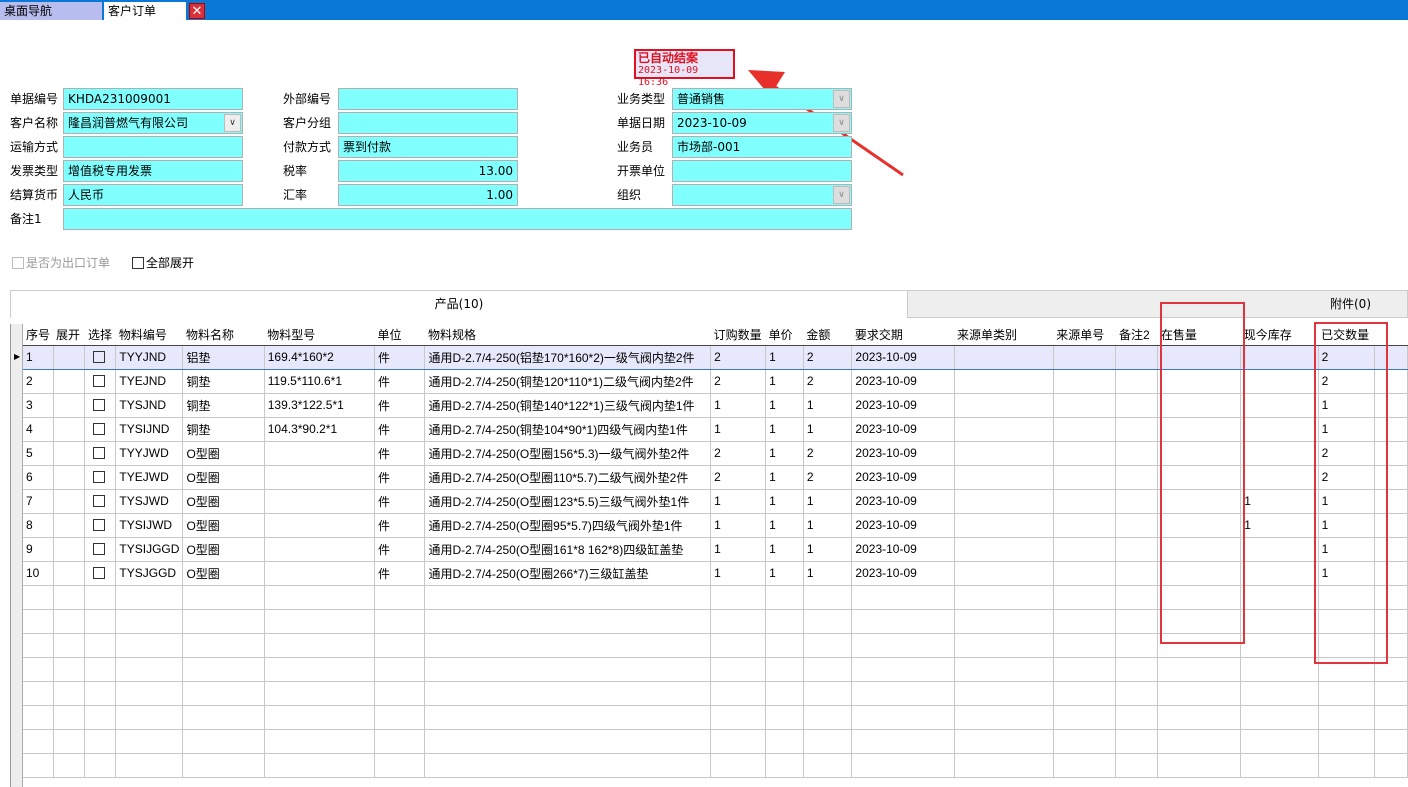 The width and height of the screenshot is (1408, 787). I want to click on tab-products: 产品(10), so click(459, 304).